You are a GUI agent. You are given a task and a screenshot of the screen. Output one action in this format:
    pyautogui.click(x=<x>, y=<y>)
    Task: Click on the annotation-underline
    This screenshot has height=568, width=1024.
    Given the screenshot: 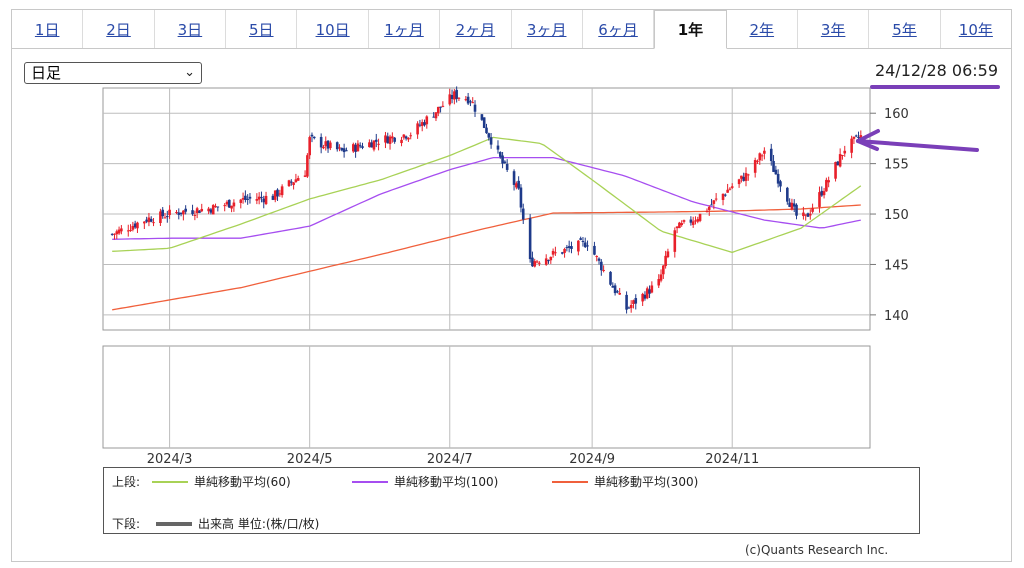 What is the action you would take?
    pyautogui.click(x=935, y=87)
    